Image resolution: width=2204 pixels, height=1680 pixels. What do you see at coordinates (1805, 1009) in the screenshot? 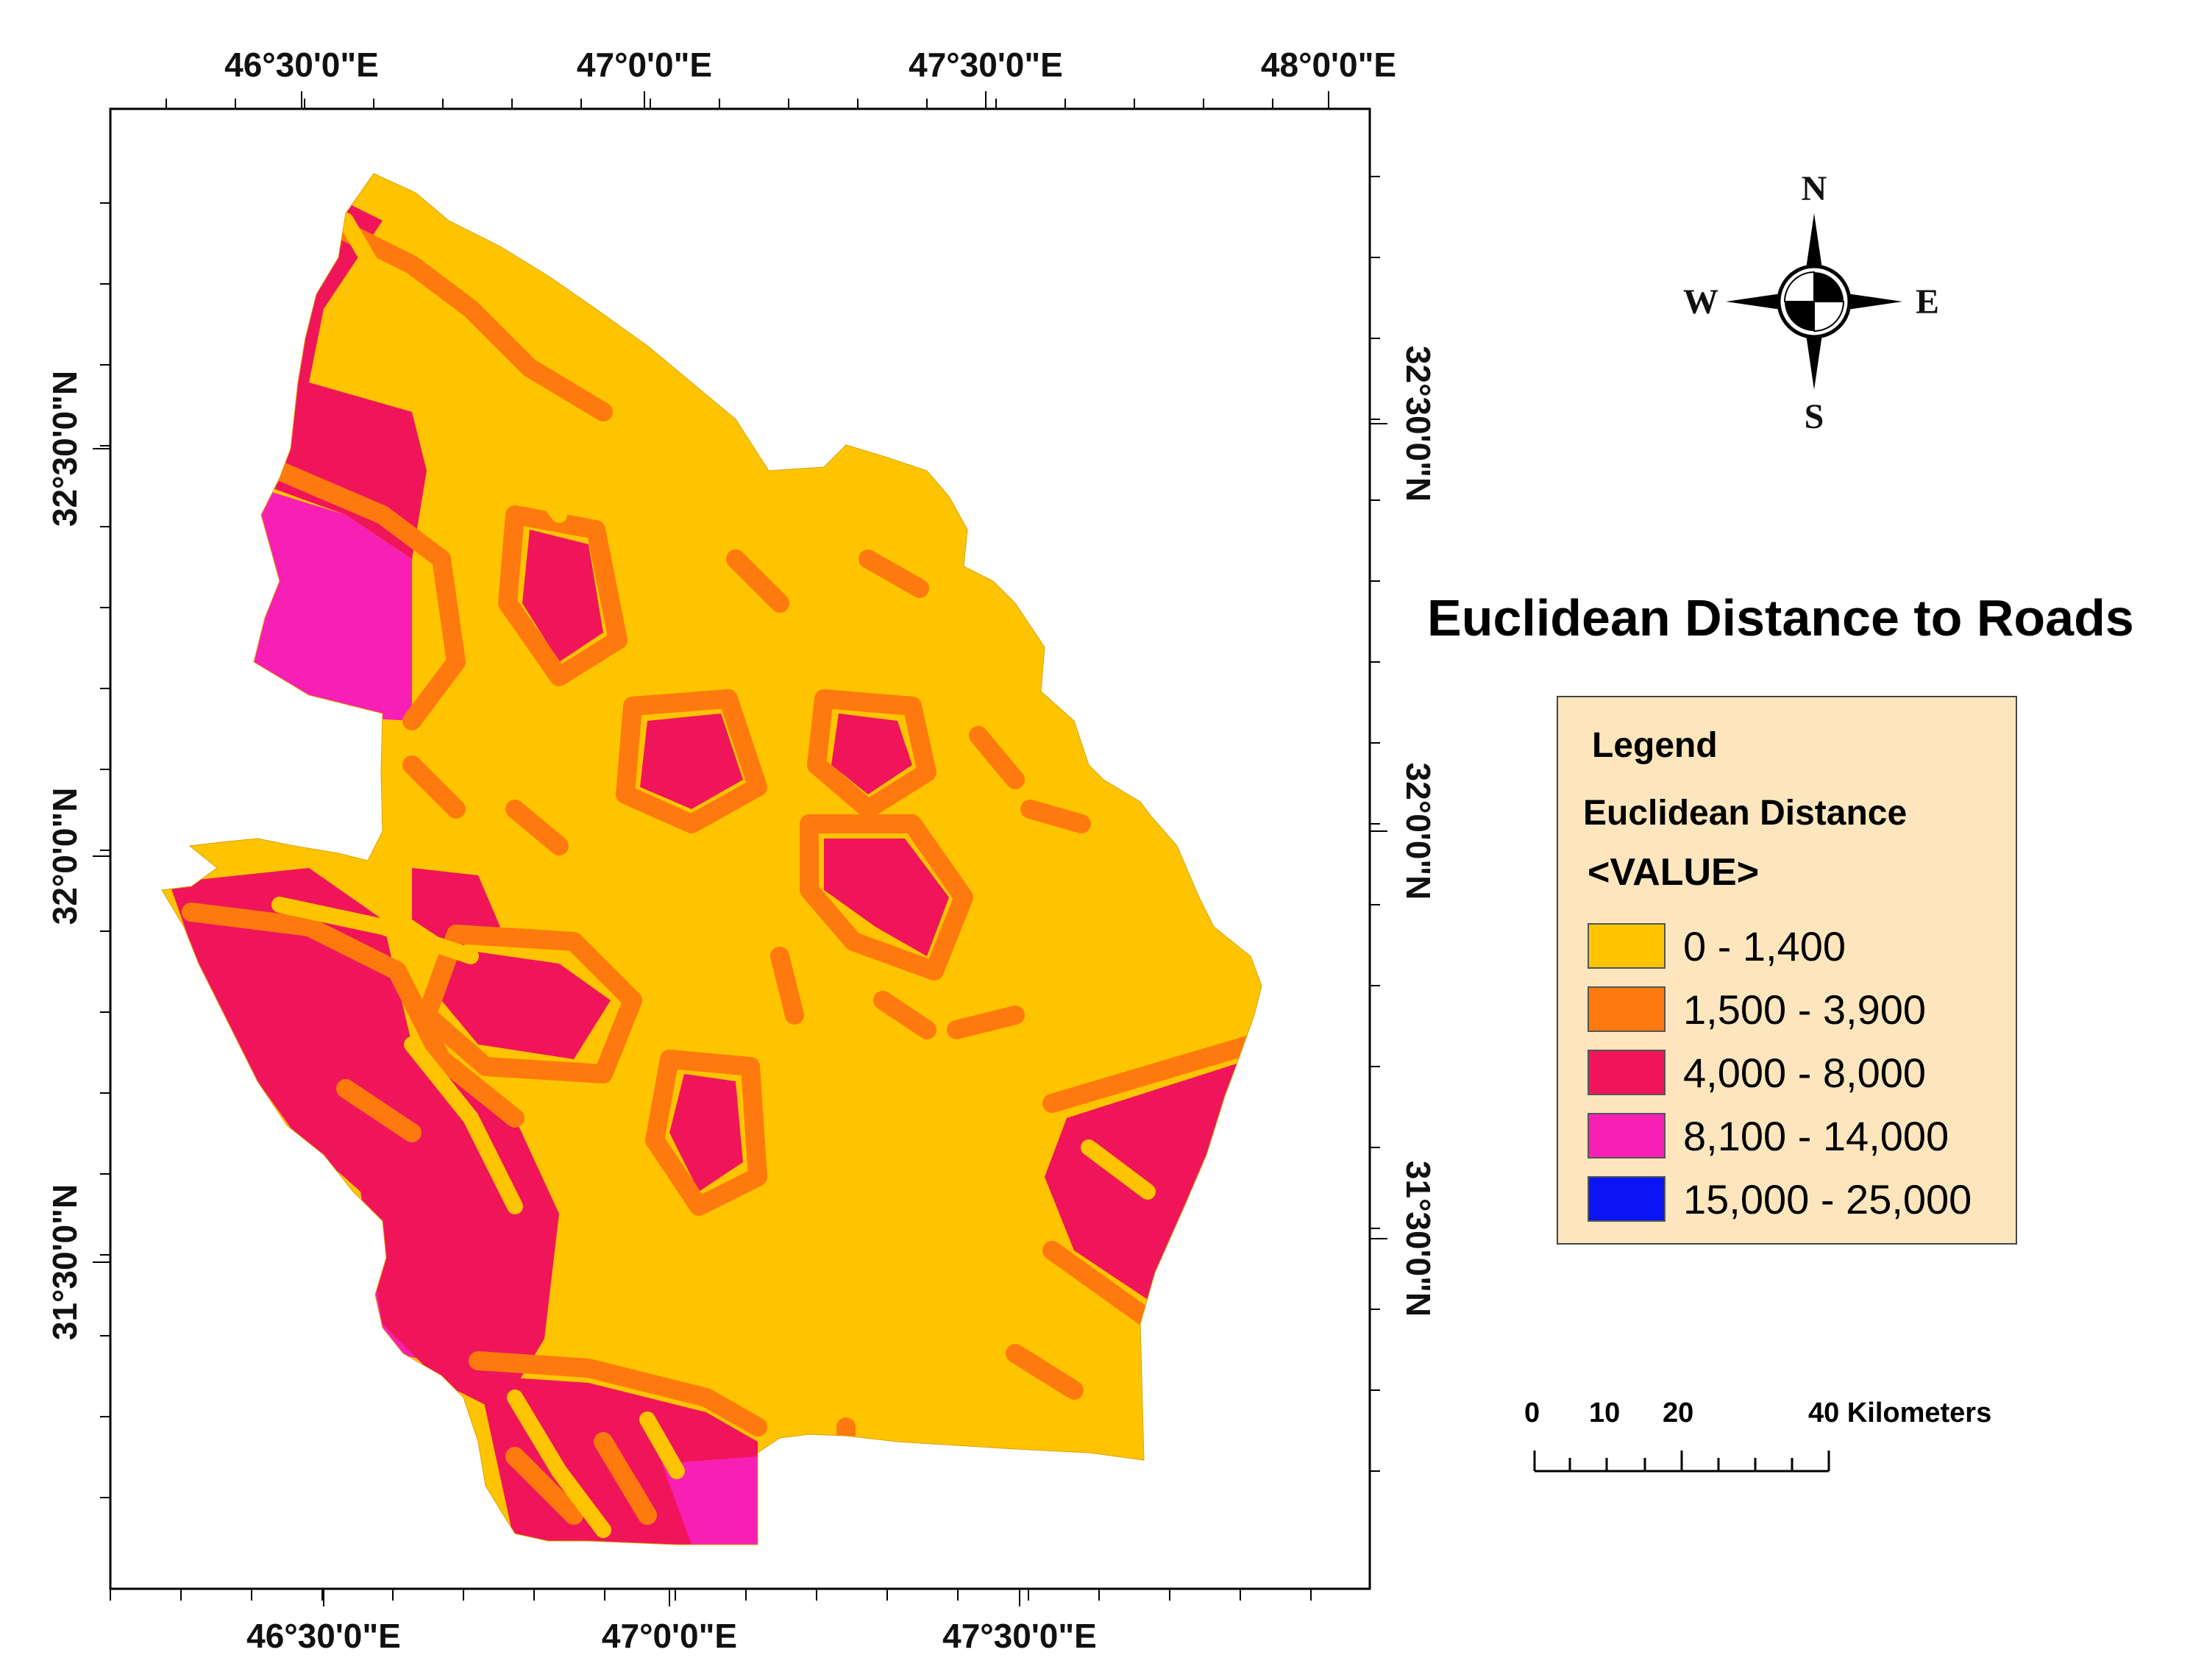
I see `legend-item-label: 1,500 - 3,900` at bounding box center [1805, 1009].